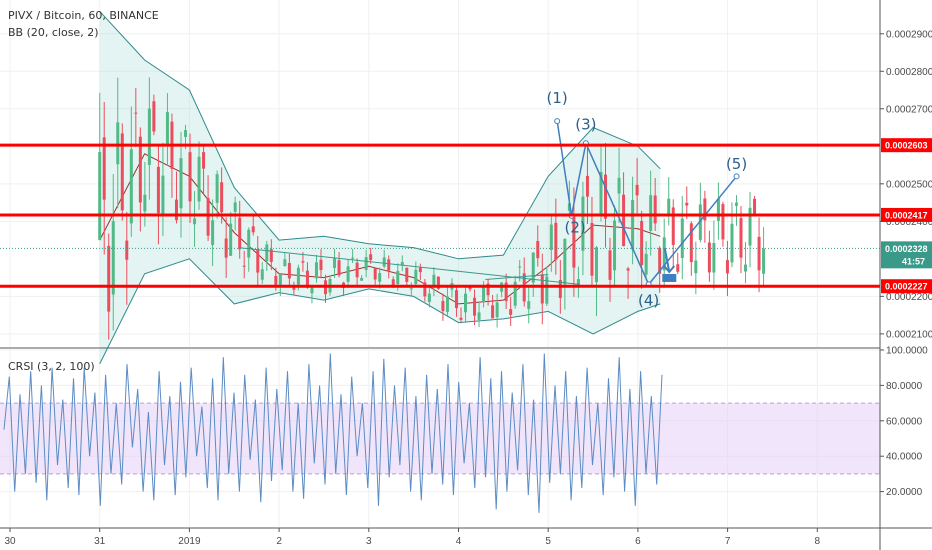 The image size is (932, 550). Describe the element at coordinates (904, 386) in the screenshot. I see `crsi-tick-label: 80.0000` at that location.